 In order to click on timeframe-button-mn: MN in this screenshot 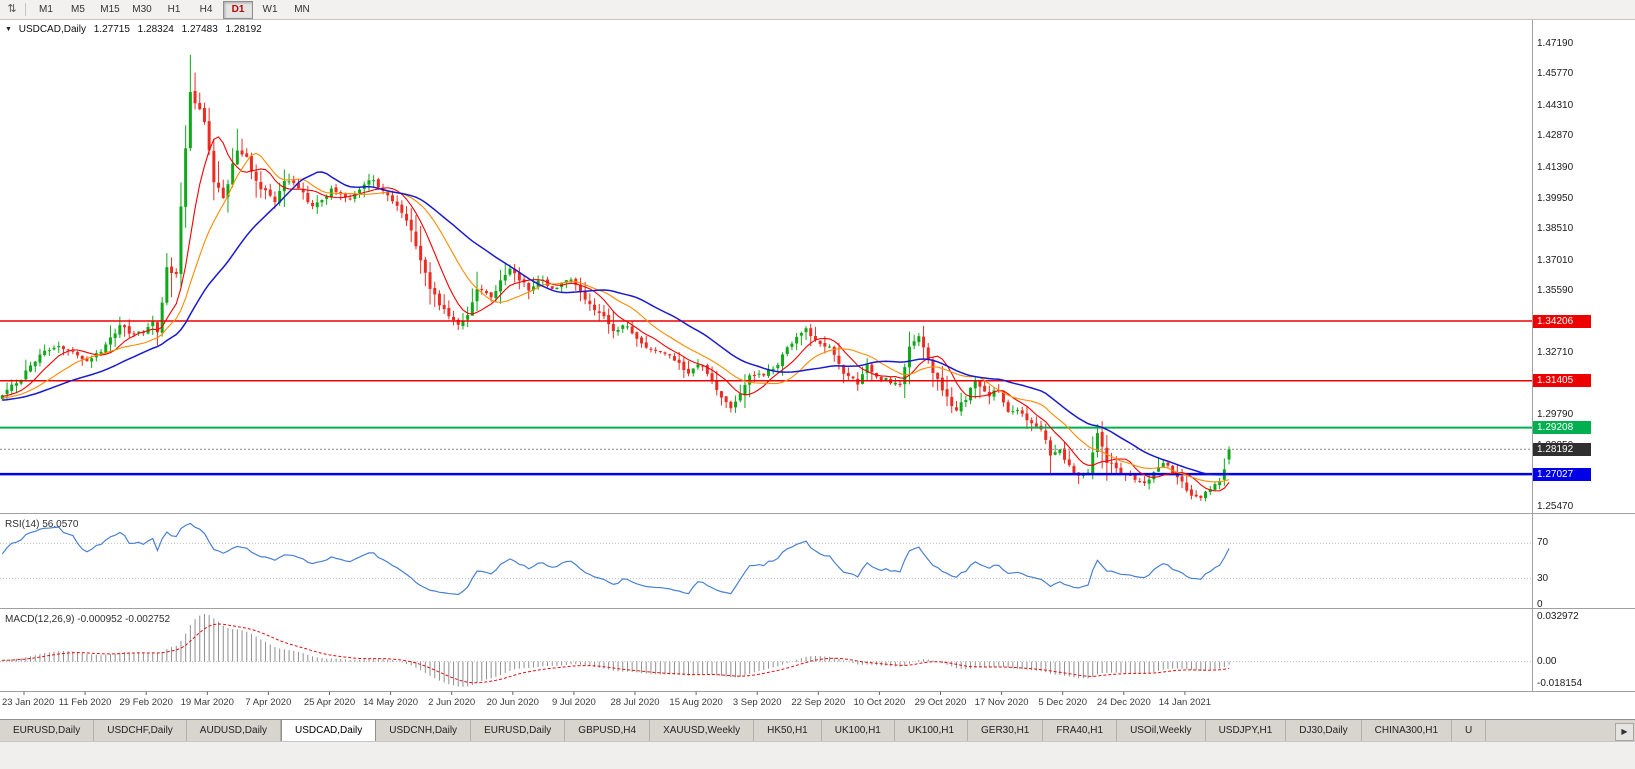, I will do `click(302, 9)`.